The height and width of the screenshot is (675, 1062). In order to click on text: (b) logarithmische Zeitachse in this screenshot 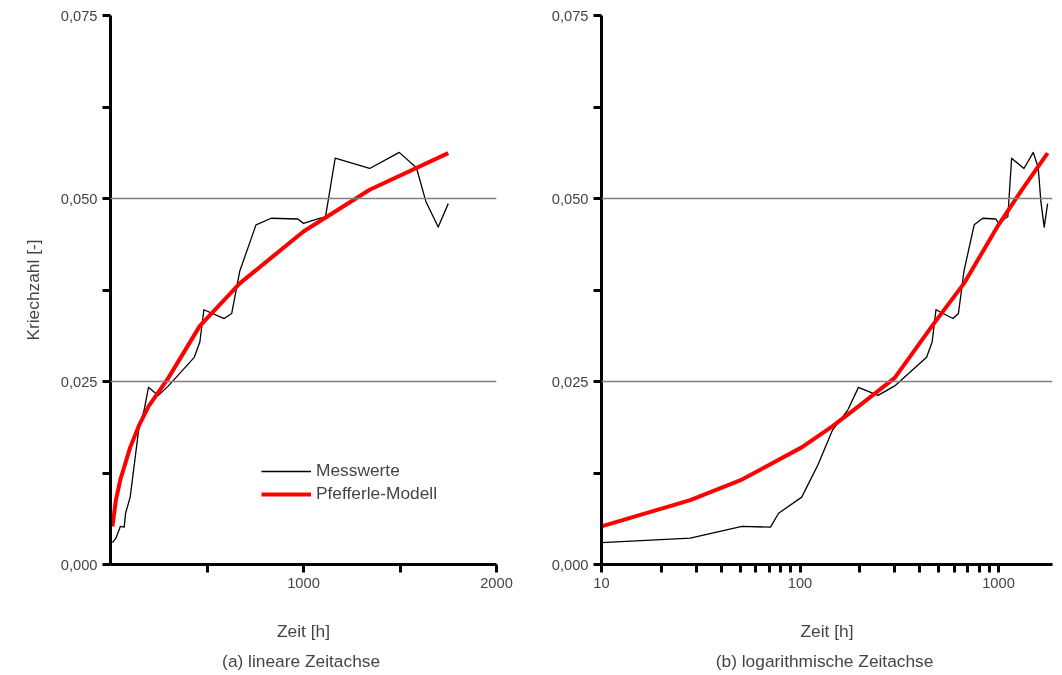, I will do `click(824, 660)`.